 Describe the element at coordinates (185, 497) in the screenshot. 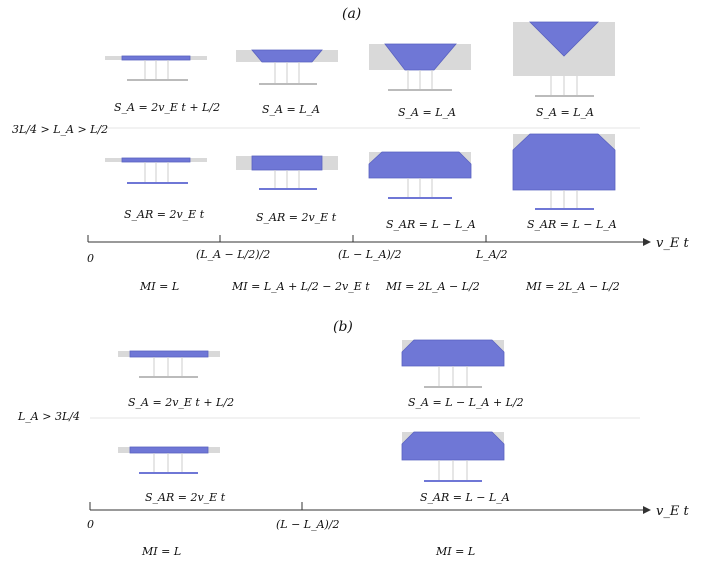

I see `b-bottom-label-1: S_AR = 2v_E t` at that location.